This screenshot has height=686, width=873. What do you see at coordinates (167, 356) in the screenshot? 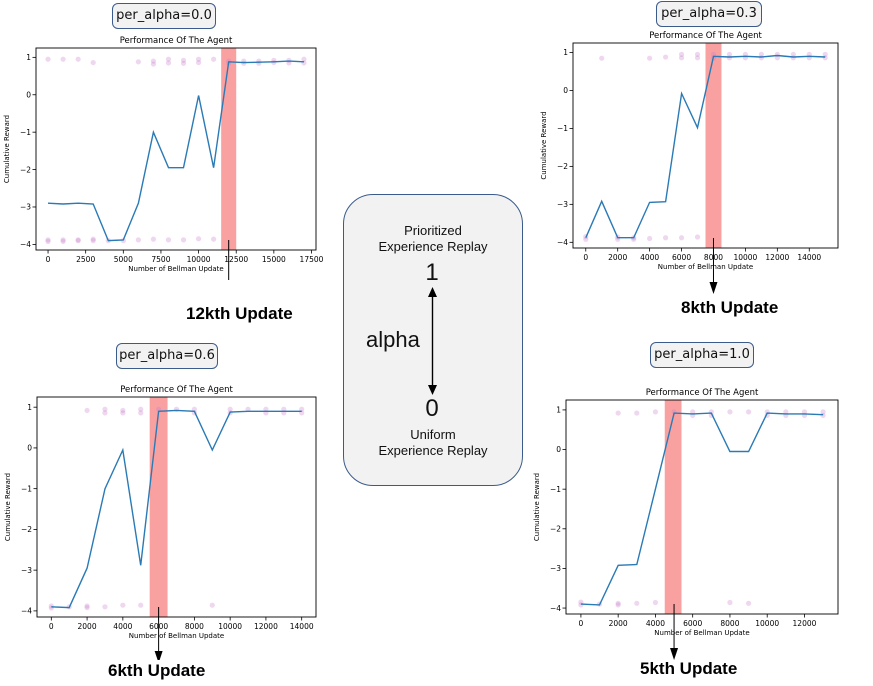
I see `badge-alpha-0.6: per_alpha=0.6` at bounding box center [167, 356].